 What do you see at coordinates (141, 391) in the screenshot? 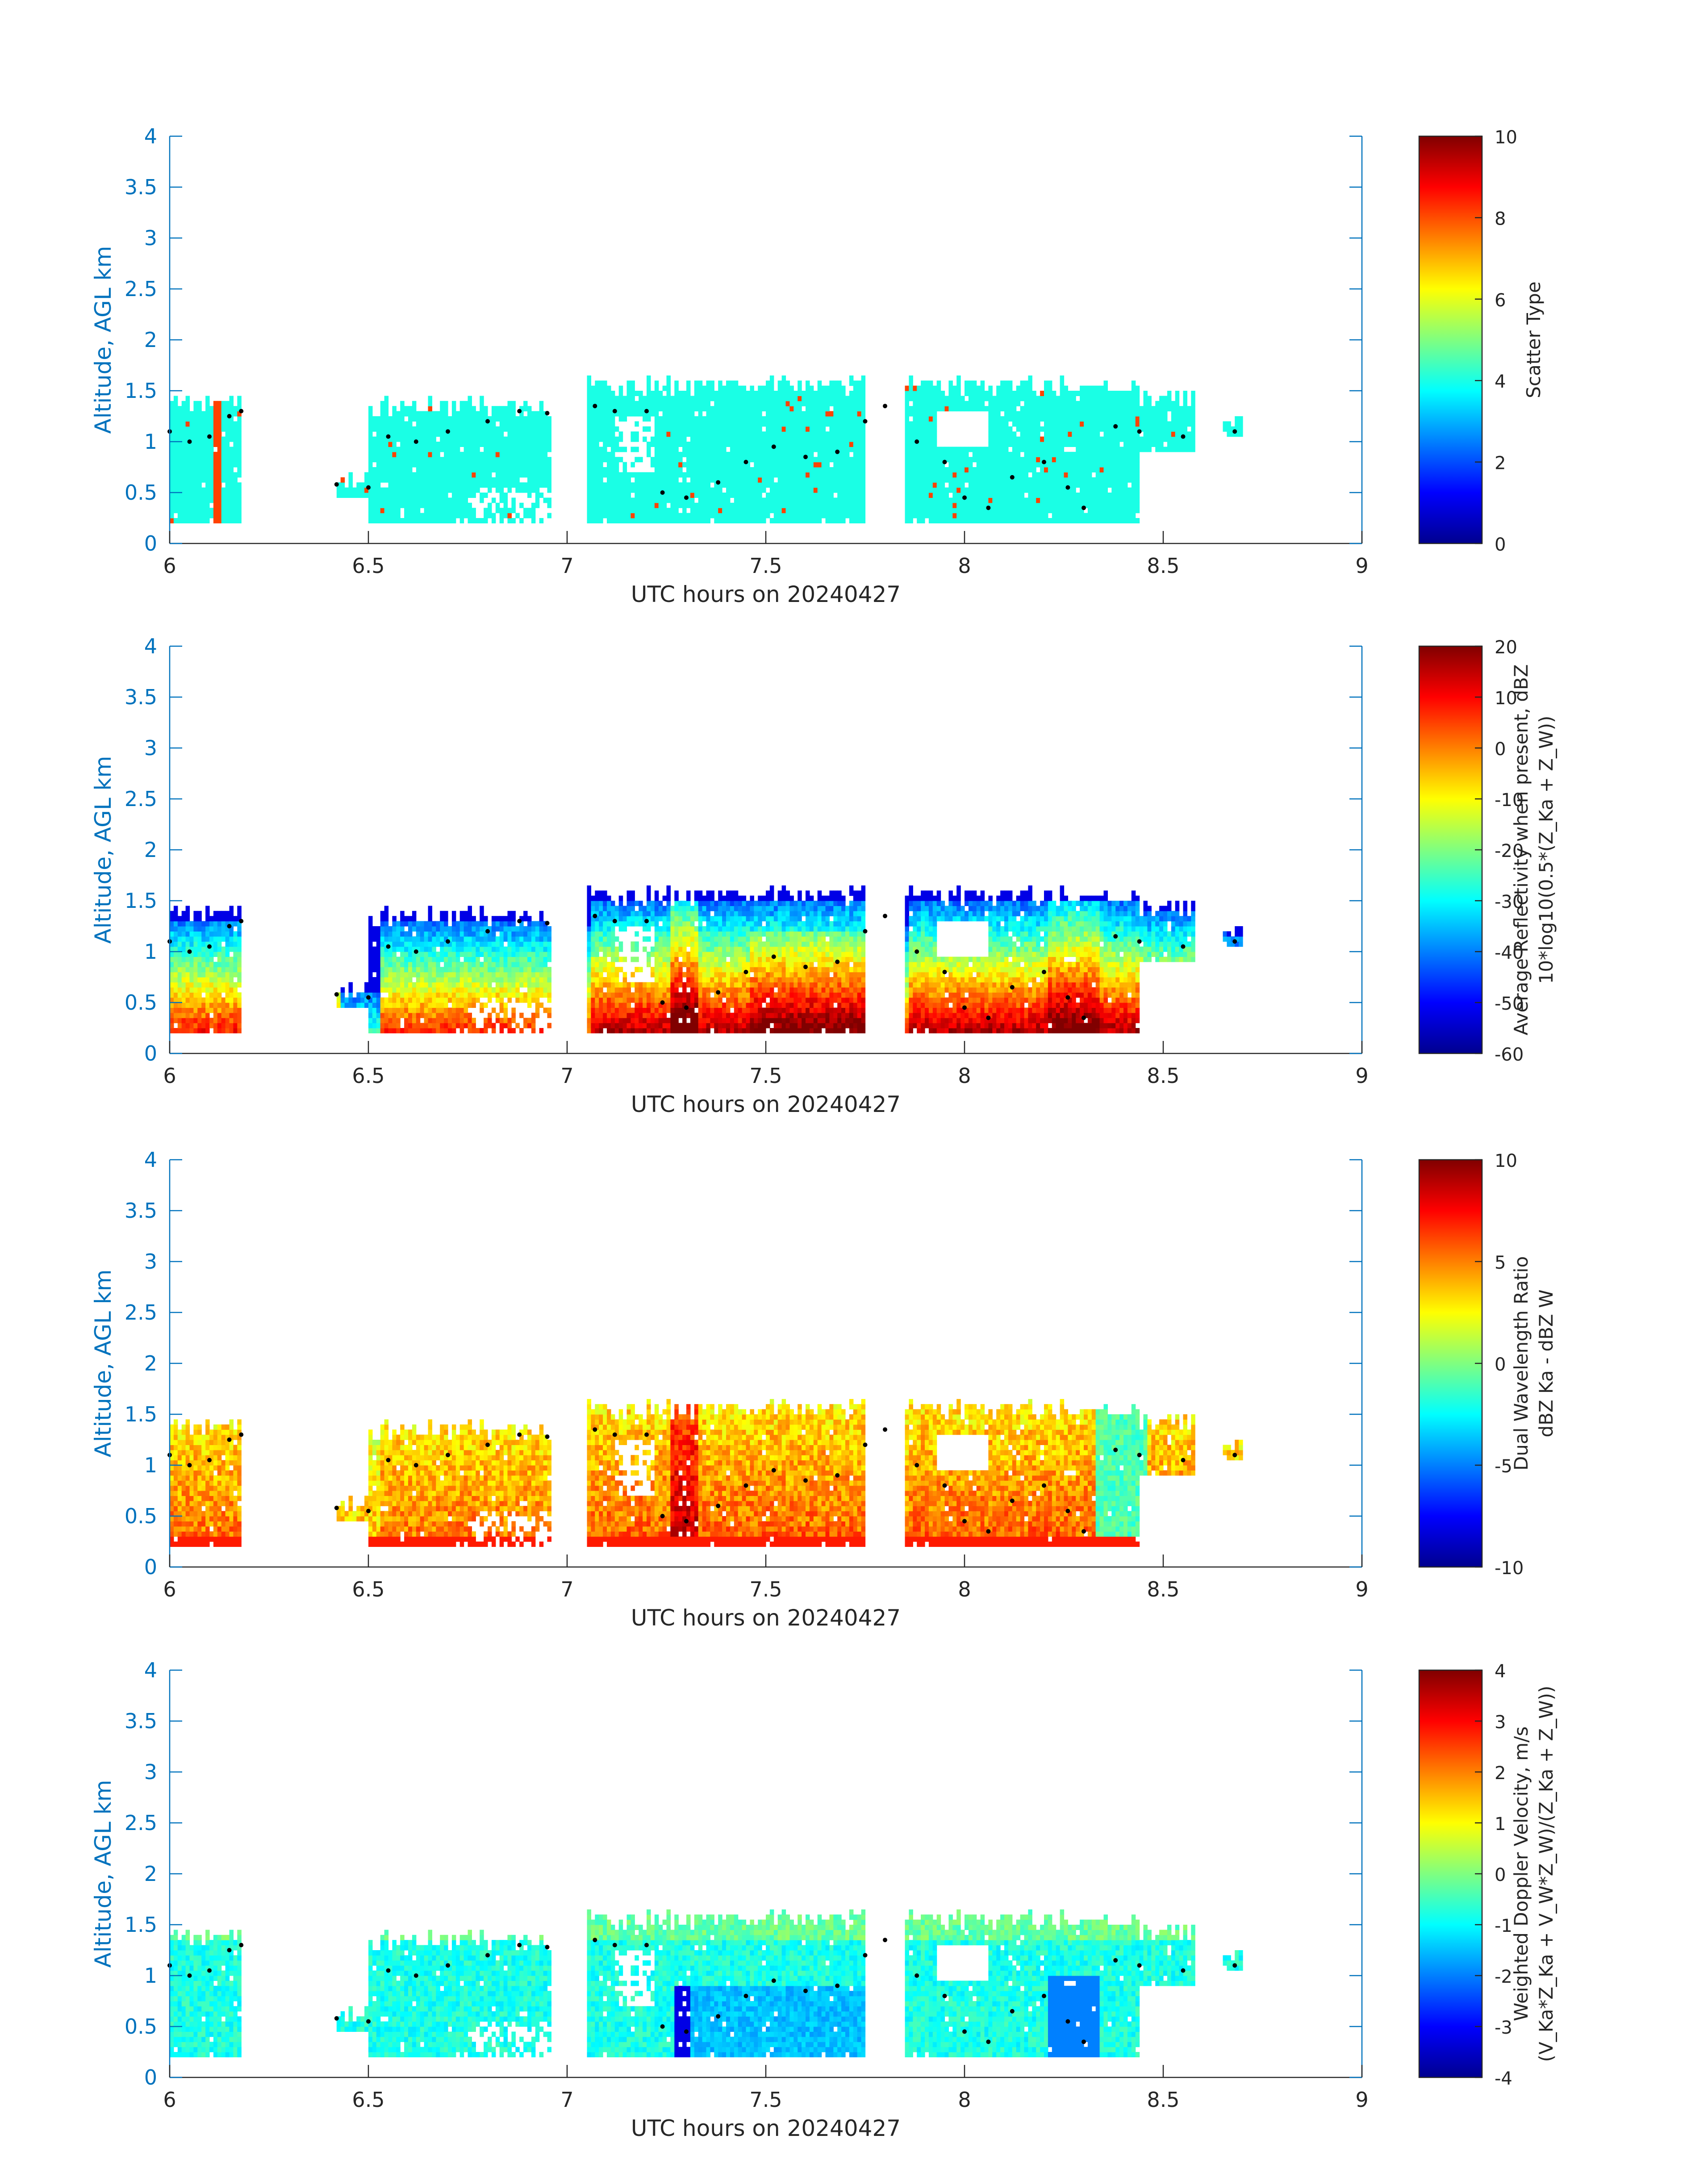
I see `y-tick-label: 1.5` at bounding box center [141, 391].